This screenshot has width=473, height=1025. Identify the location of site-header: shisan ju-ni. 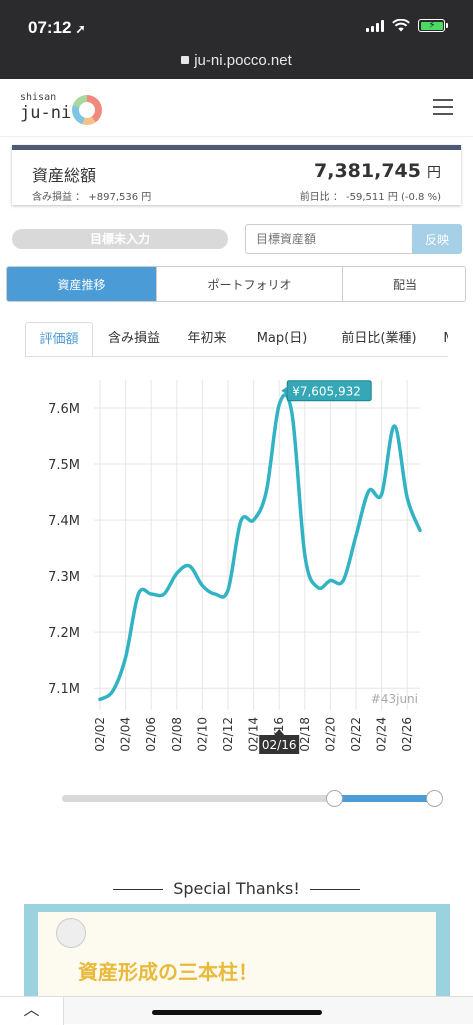
(236, 108).